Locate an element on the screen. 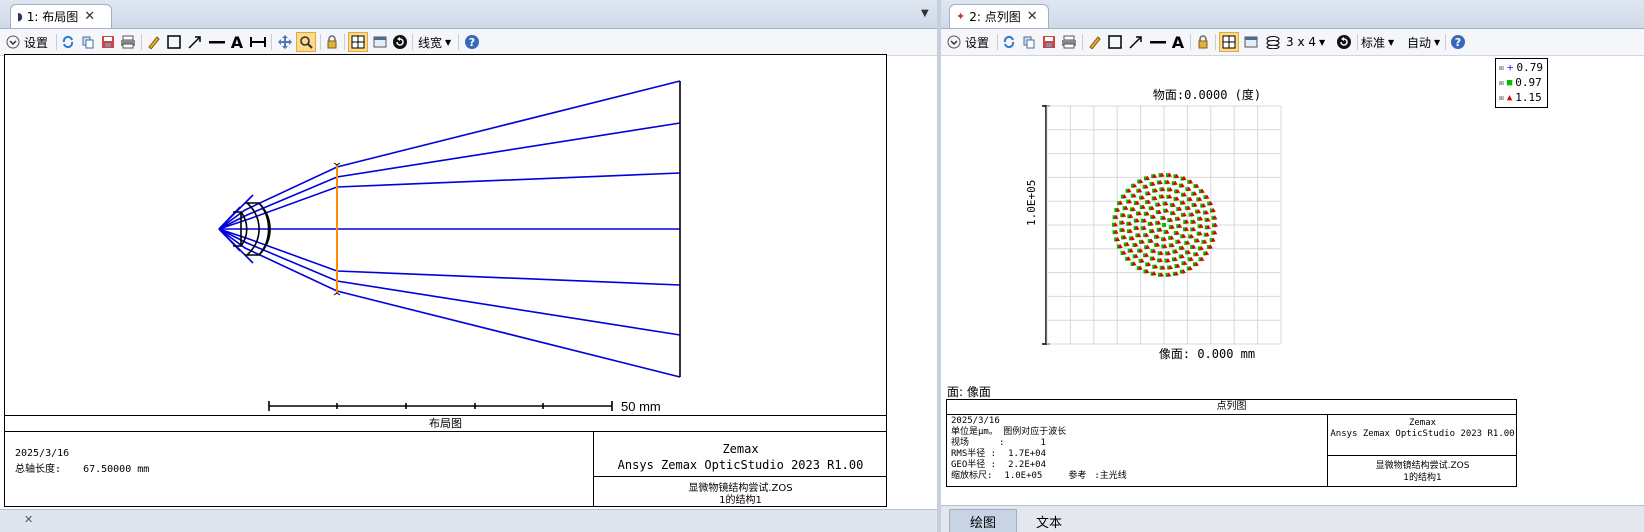  tab-text: 文本 is located at coordinates (1049, 521).